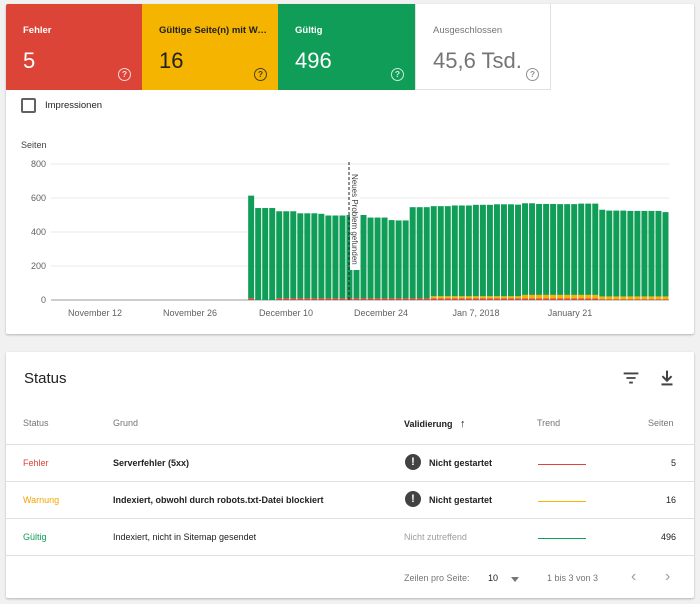 This screenshot has width=700, height=604. What do you see at coordinates (313, 60) in the screenshot?
I see `valid-tile-value: 496` at bounding box center [313, 60].